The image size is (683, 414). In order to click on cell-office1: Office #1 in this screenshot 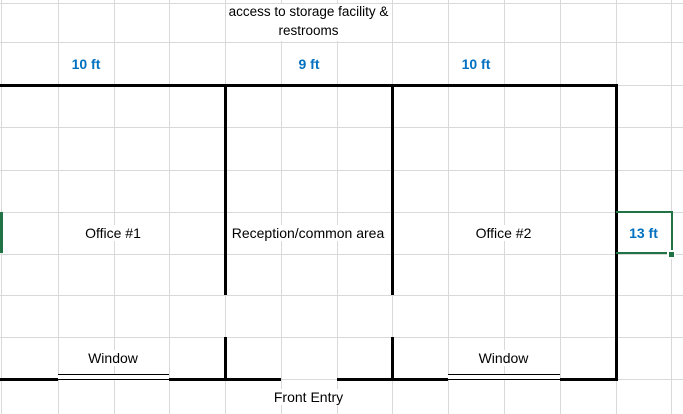, I will do `click(113, 233)`.